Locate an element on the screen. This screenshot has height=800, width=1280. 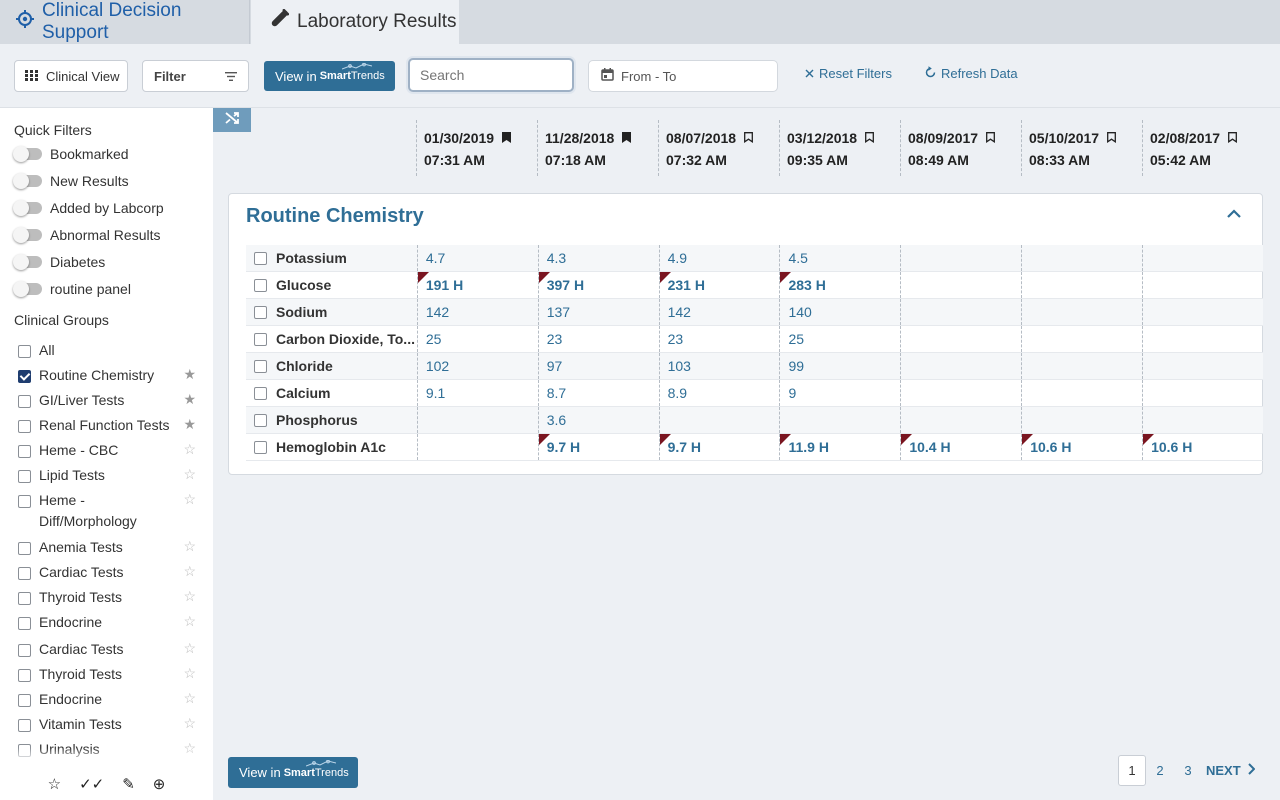
search-input is located at coordinates (491, 75).